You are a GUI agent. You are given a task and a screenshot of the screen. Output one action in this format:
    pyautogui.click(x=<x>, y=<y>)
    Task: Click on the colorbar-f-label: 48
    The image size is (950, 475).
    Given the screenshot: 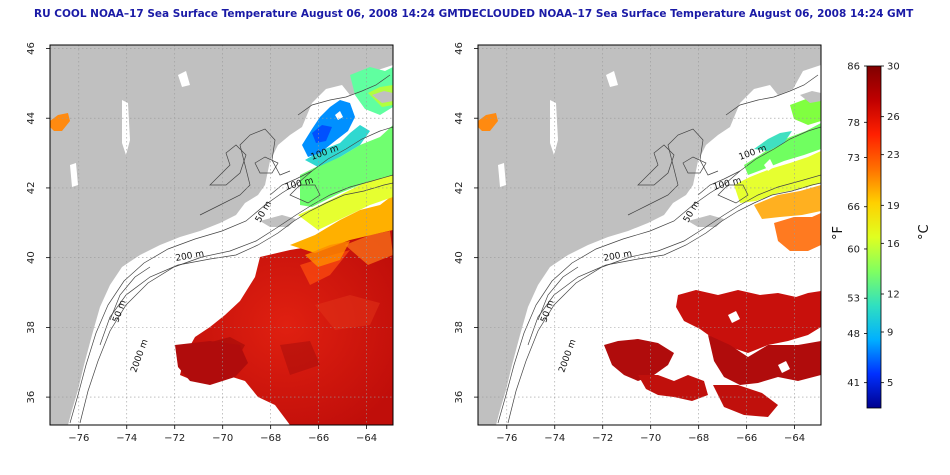 What is the action you would take?
    pyautogui.click(x=853, y=334)
    